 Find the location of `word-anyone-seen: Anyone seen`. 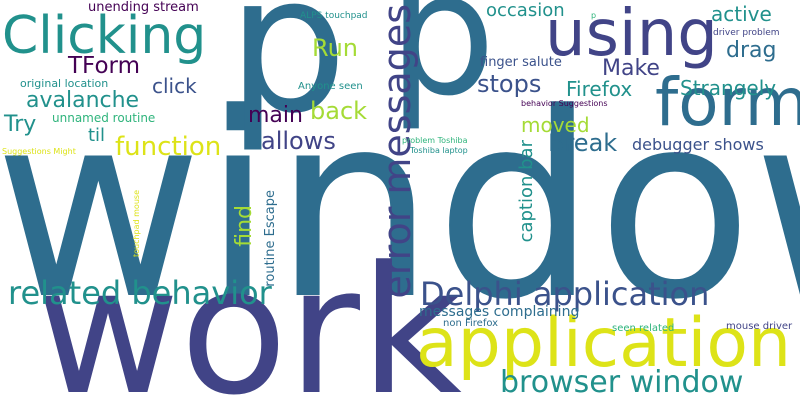

word-anyone-seen: Anyone seen is located at coordinates (330, 86).